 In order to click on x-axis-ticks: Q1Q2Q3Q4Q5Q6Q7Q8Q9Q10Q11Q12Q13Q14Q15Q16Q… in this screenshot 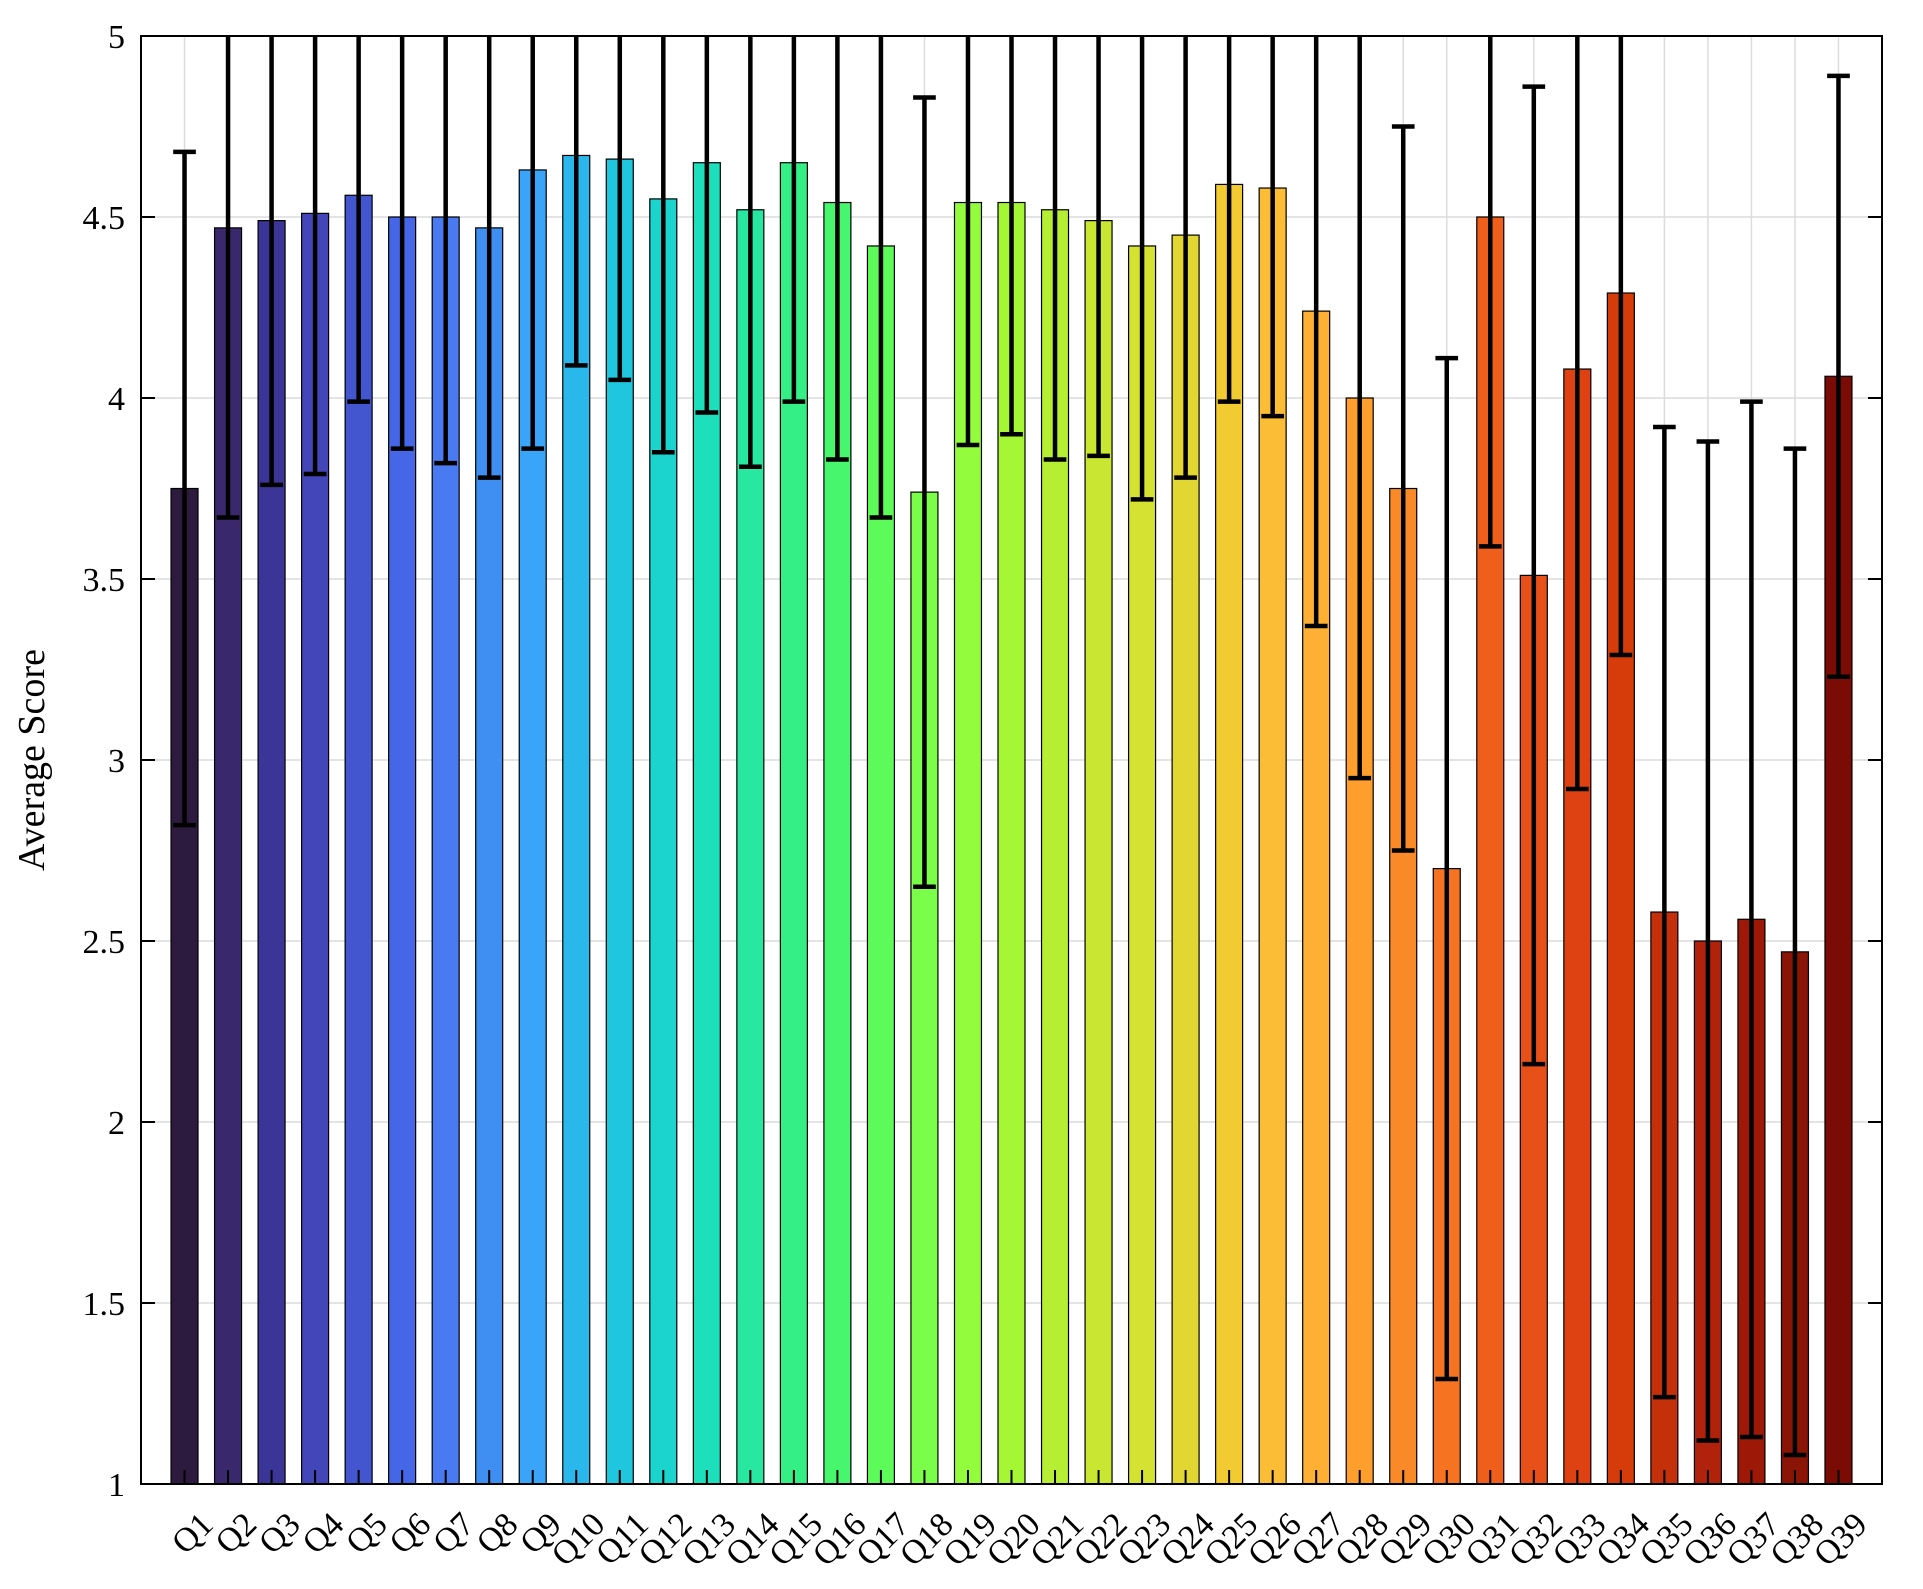, I will do `click(1020, 1521)`.